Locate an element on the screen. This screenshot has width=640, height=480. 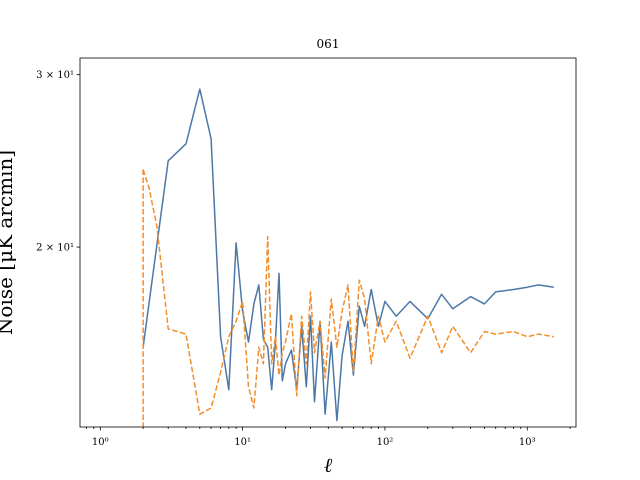
x-tick-label-4: 10³ is located at coordinates (527, 442).